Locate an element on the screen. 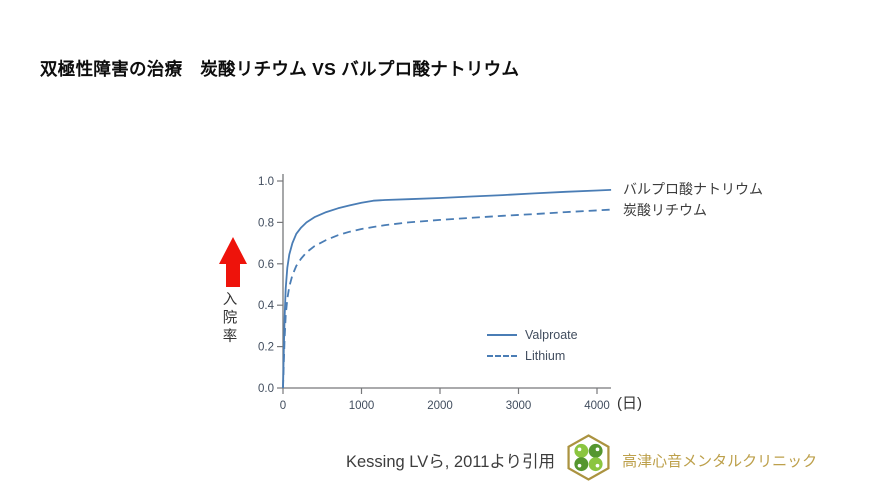  y-axis-label: 入院率 is located at coordinates (228, 319).